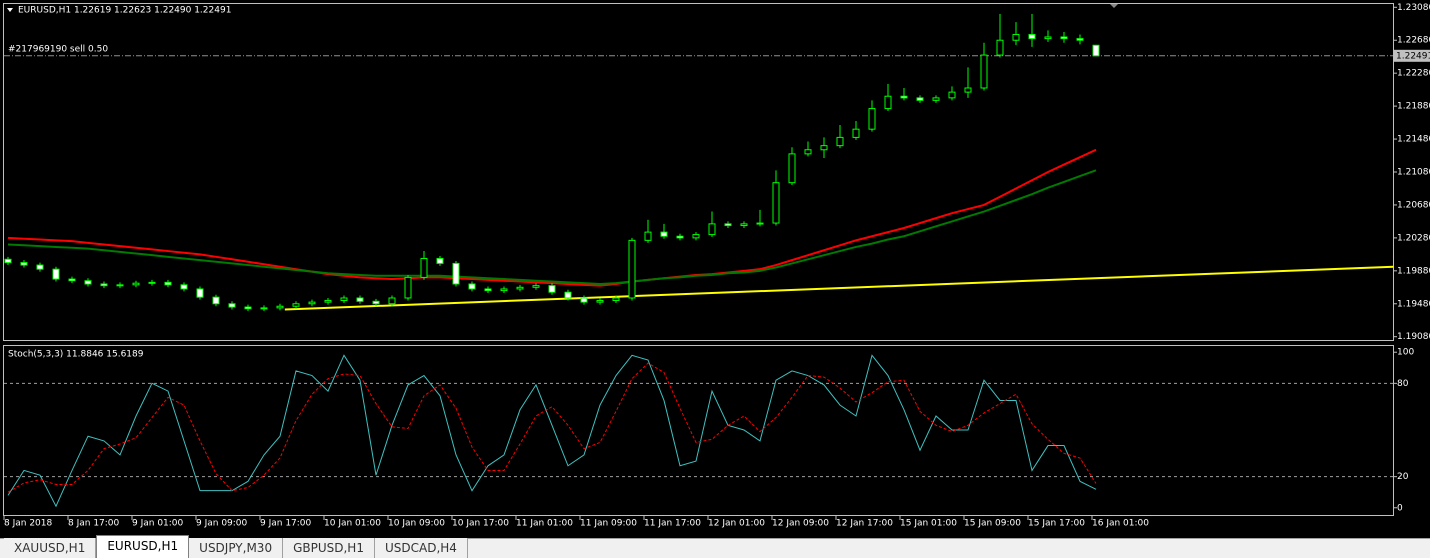  I want to click on symbol-tab: USDJPY,M30, so click(236, 548).